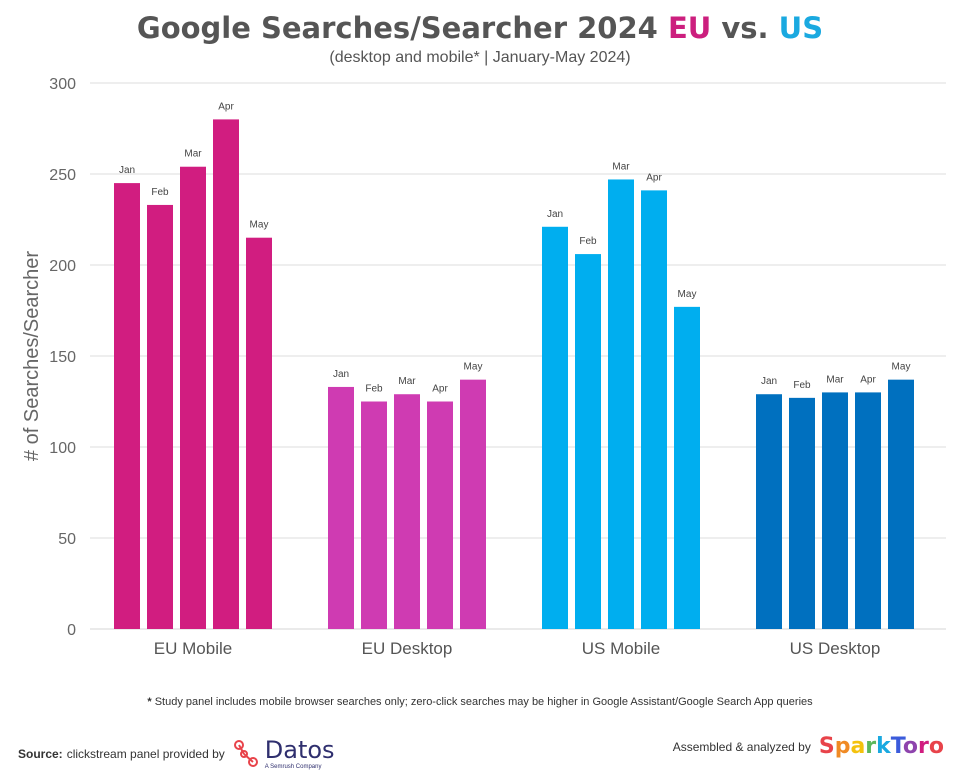 The height and width of the screenshot is (770, 960). What do you see at coordinates (744, 28) in the screenshot?
I see `title-vs: vs.` at bounding box center [744, 28].